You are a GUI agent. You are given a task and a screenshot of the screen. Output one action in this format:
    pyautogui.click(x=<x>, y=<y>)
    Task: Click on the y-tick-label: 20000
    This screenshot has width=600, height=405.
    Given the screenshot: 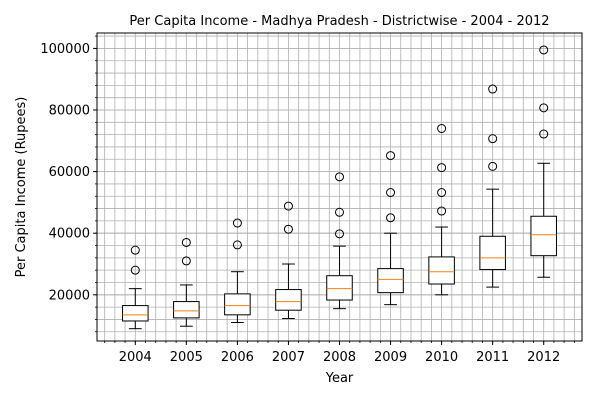 What is the action you would take?
    pyautogui.click(x=69, y=295)
    